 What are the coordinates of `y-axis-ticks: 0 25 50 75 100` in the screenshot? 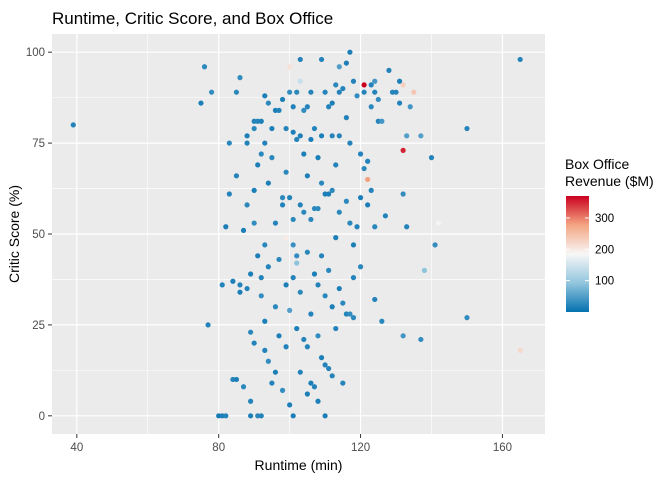 It's located at (39, 235).